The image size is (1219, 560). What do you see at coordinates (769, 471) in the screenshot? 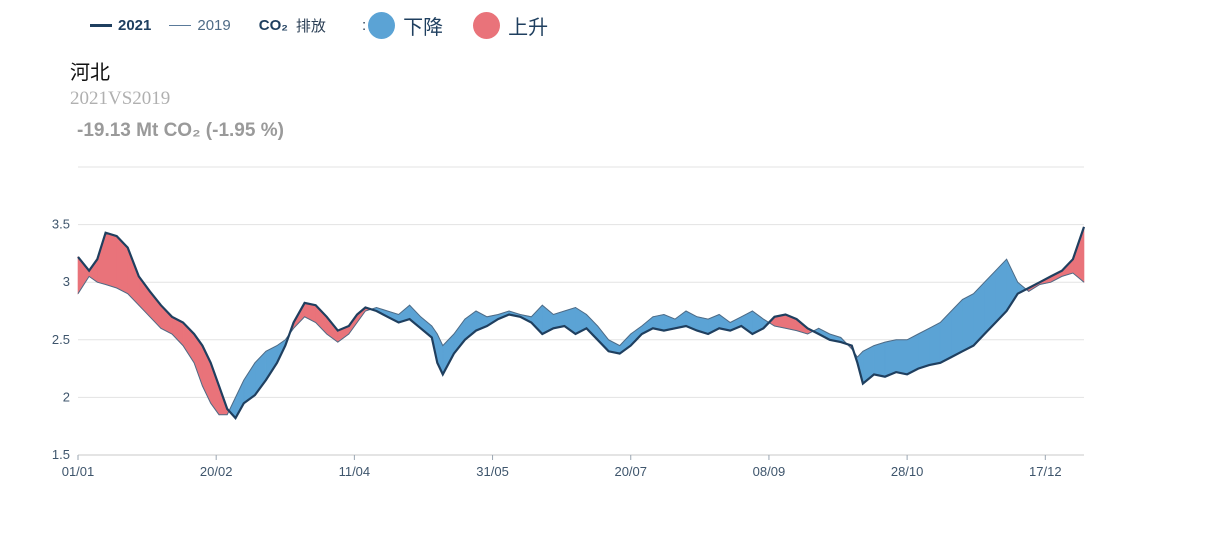
I see `x-tick-label: 08/09` at bounding box center [769, 471].